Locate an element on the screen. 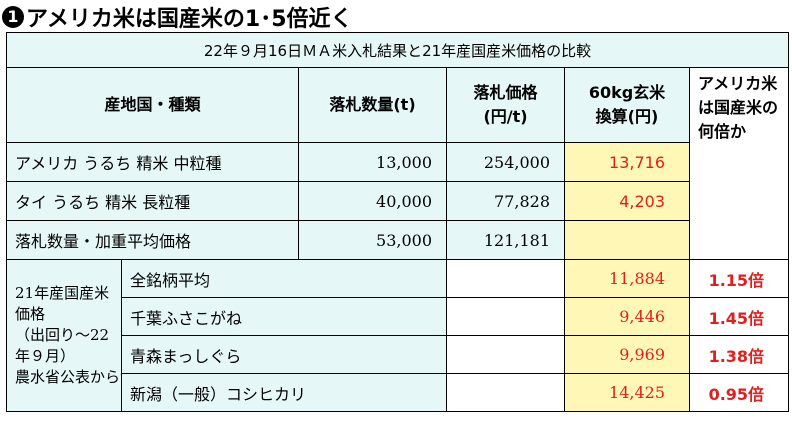  domestic-row-name: 千葉ふさこがね is located at coordinates (284, 316).